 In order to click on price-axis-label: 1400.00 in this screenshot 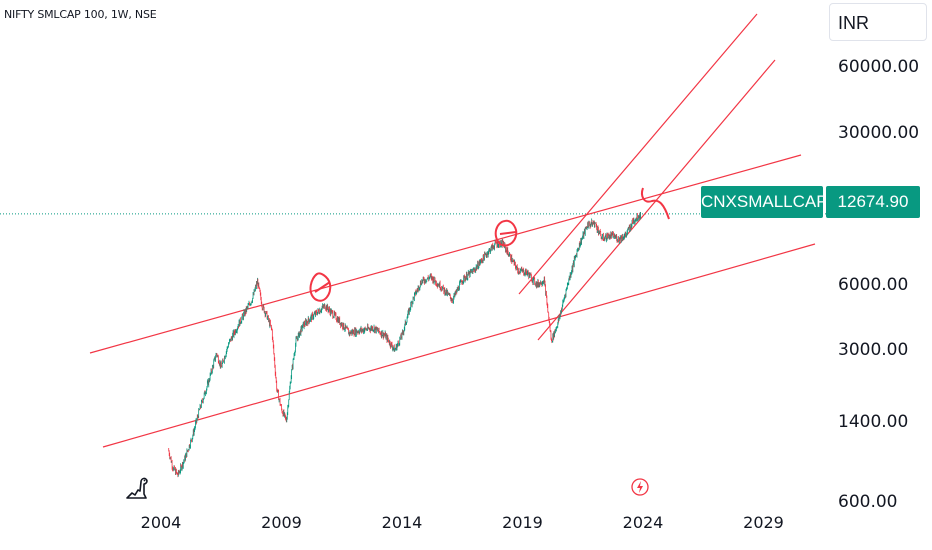, I will do `click(873, 422)`.